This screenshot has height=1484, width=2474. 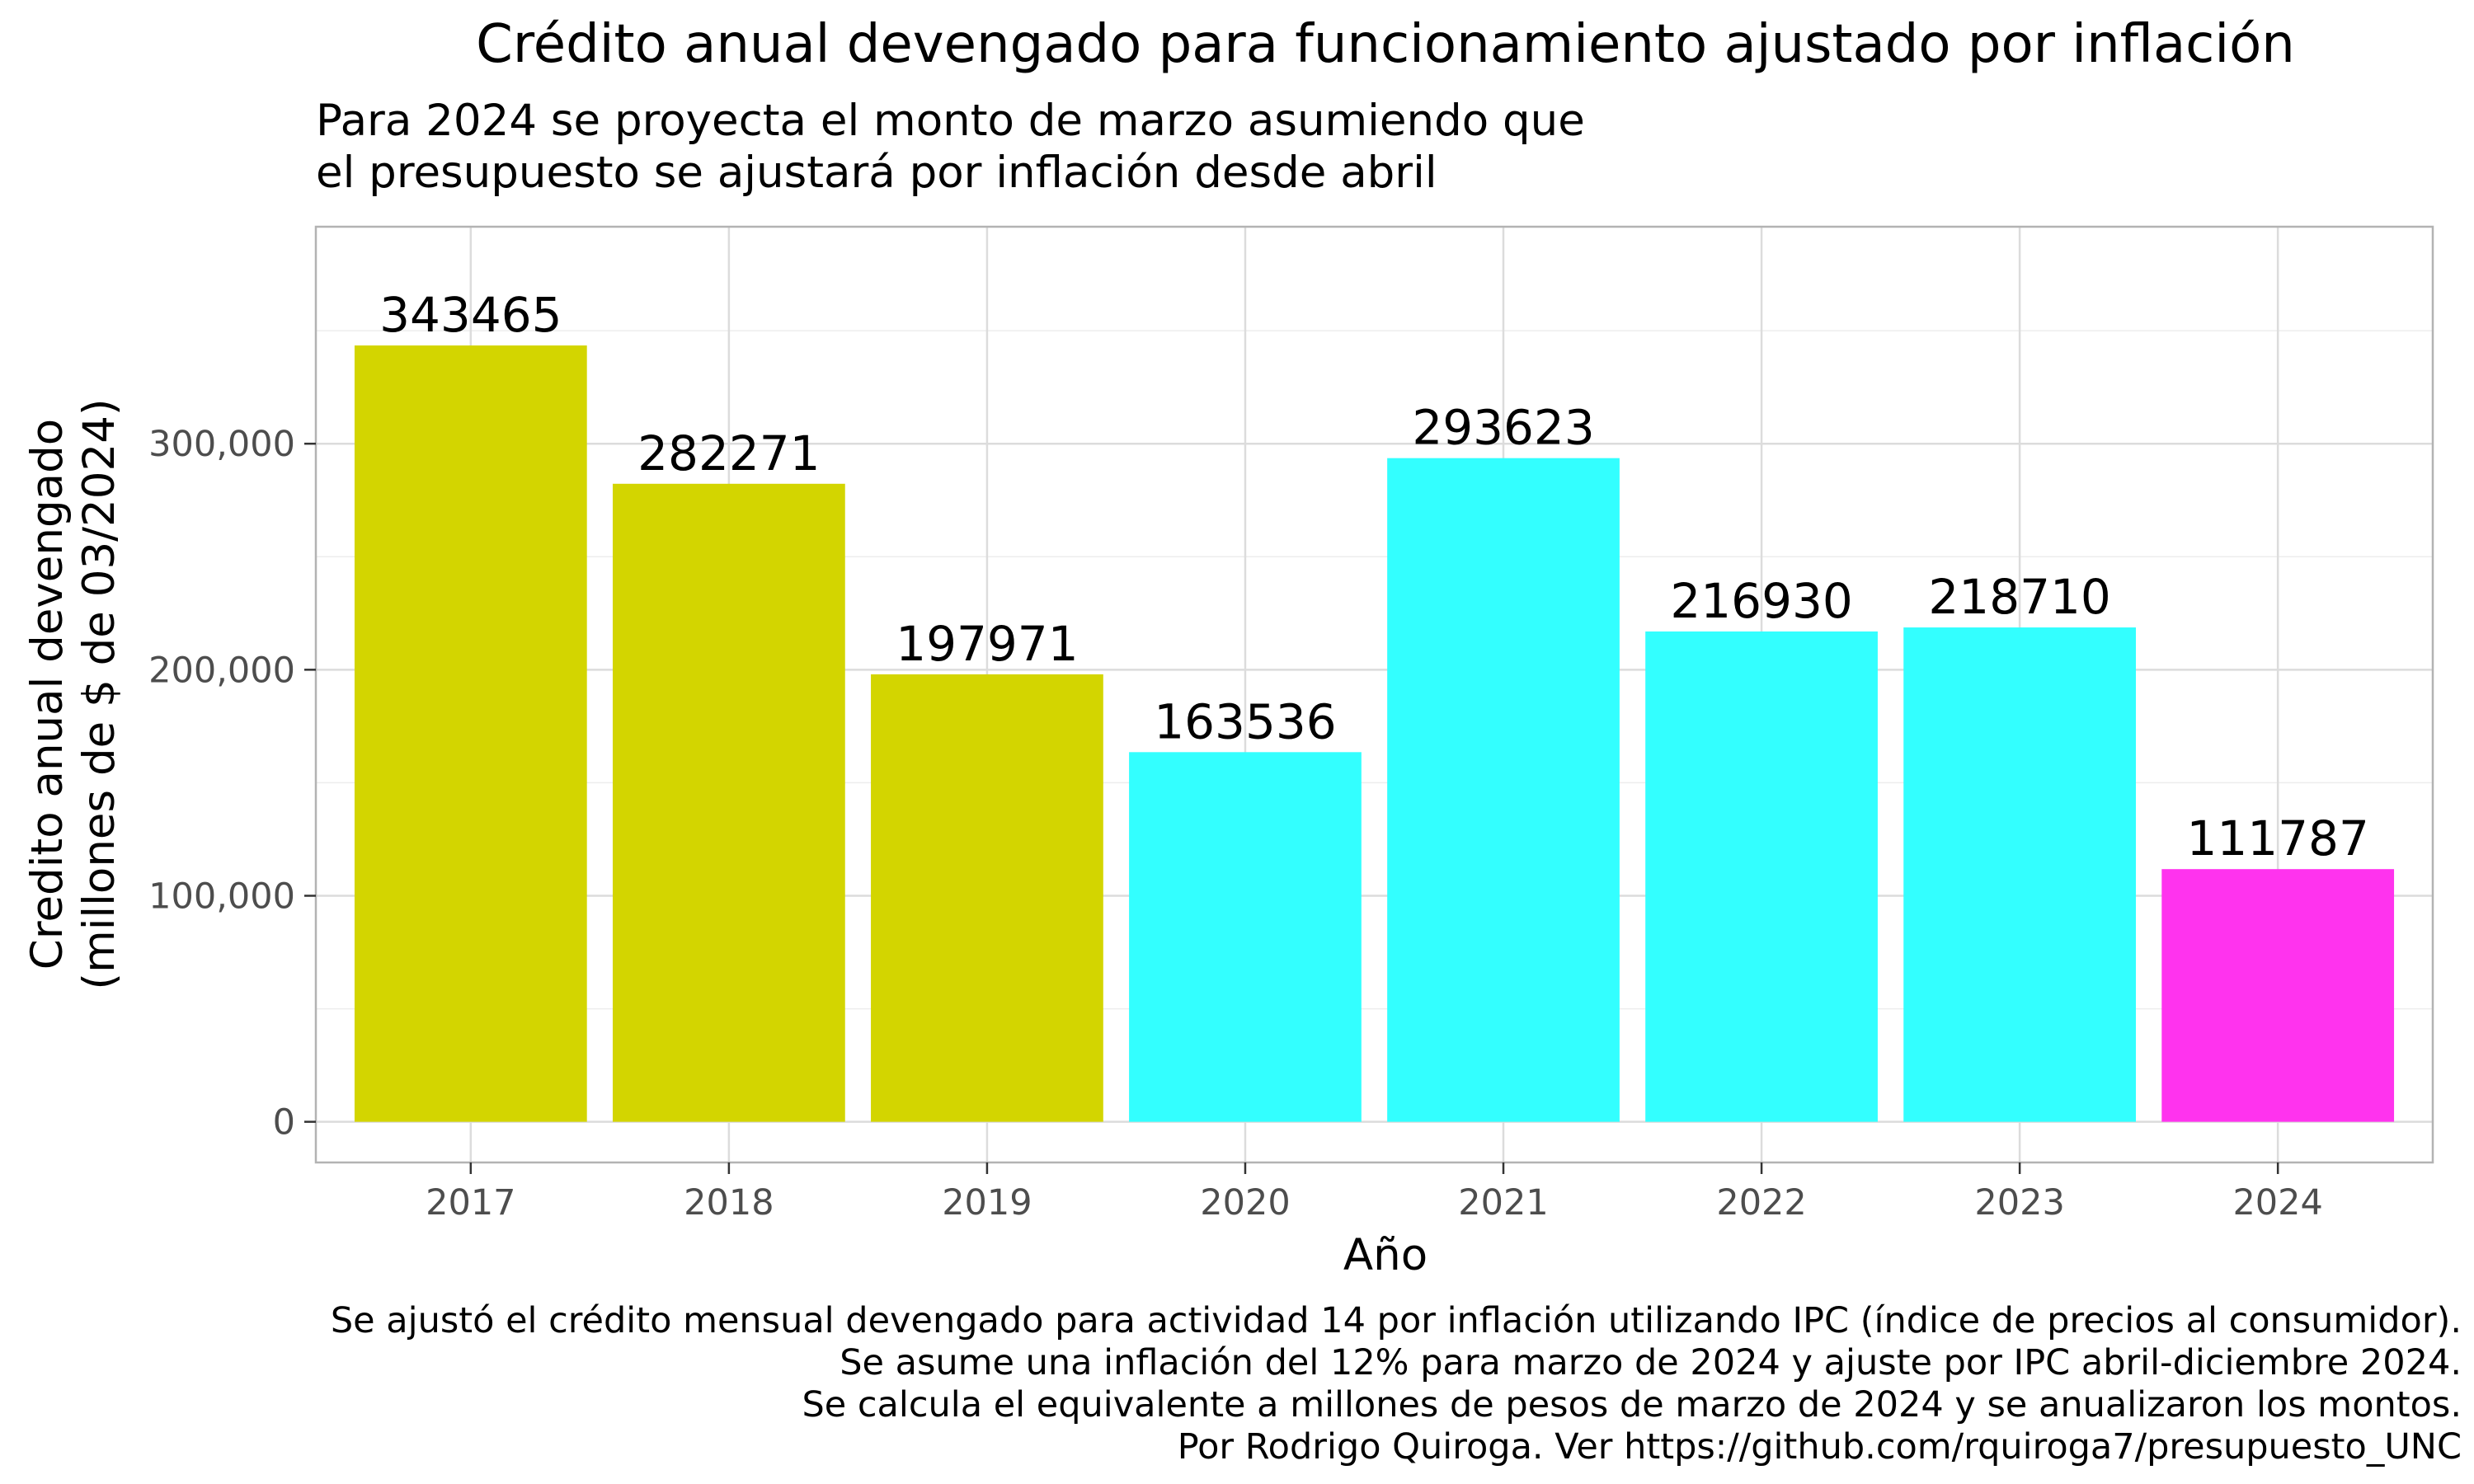 What do you see at coordinates (284, 1123) in the screenshot?
I see `y-tick-label: 0` at bounding box center [284, 1123].